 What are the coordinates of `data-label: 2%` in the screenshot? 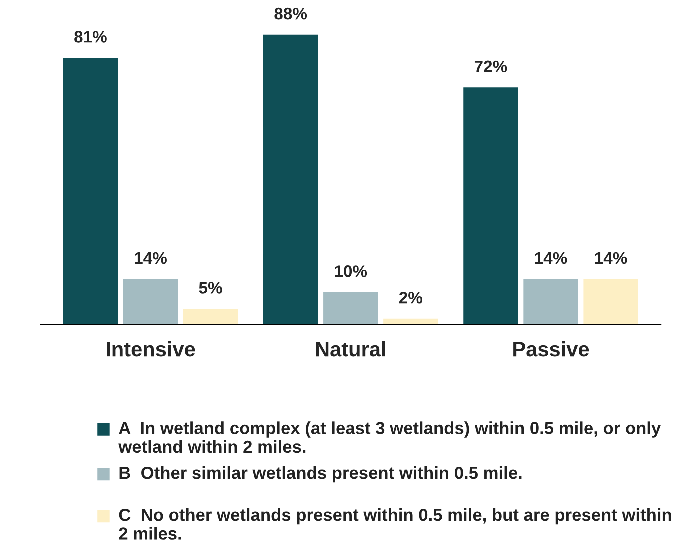 It's located at (411, 298).